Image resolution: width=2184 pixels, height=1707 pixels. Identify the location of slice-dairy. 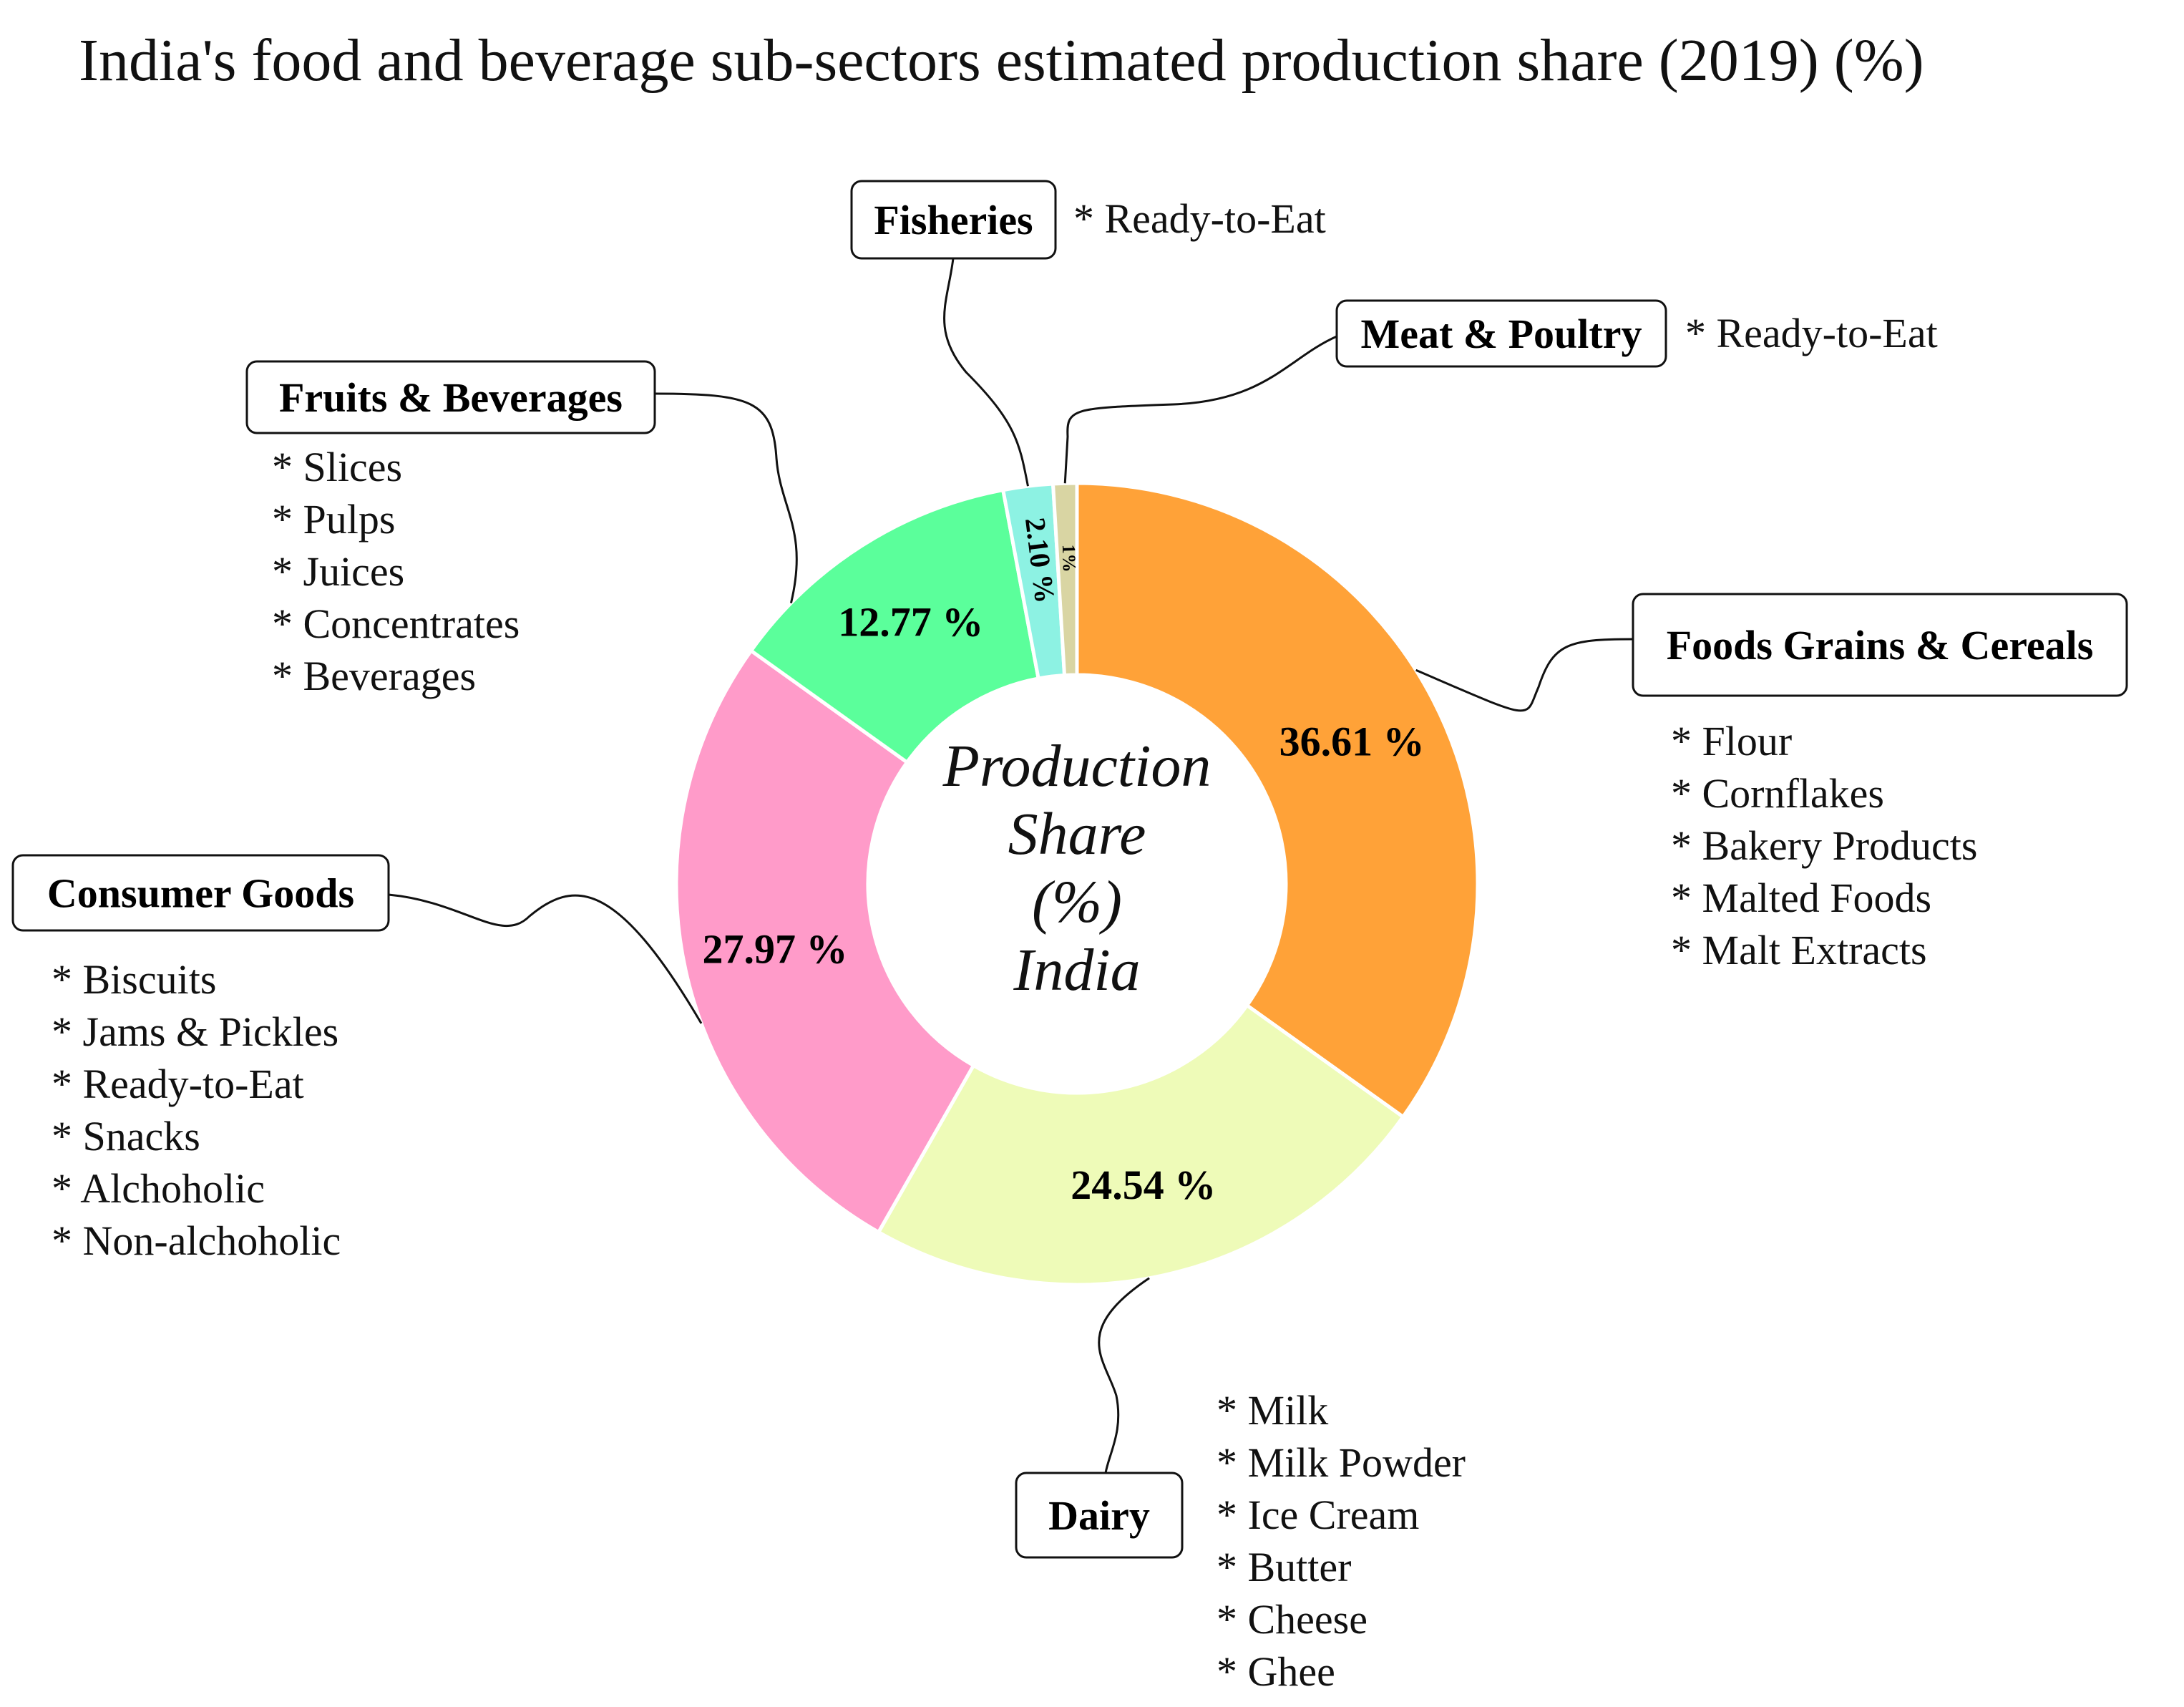
(1141, 1145).